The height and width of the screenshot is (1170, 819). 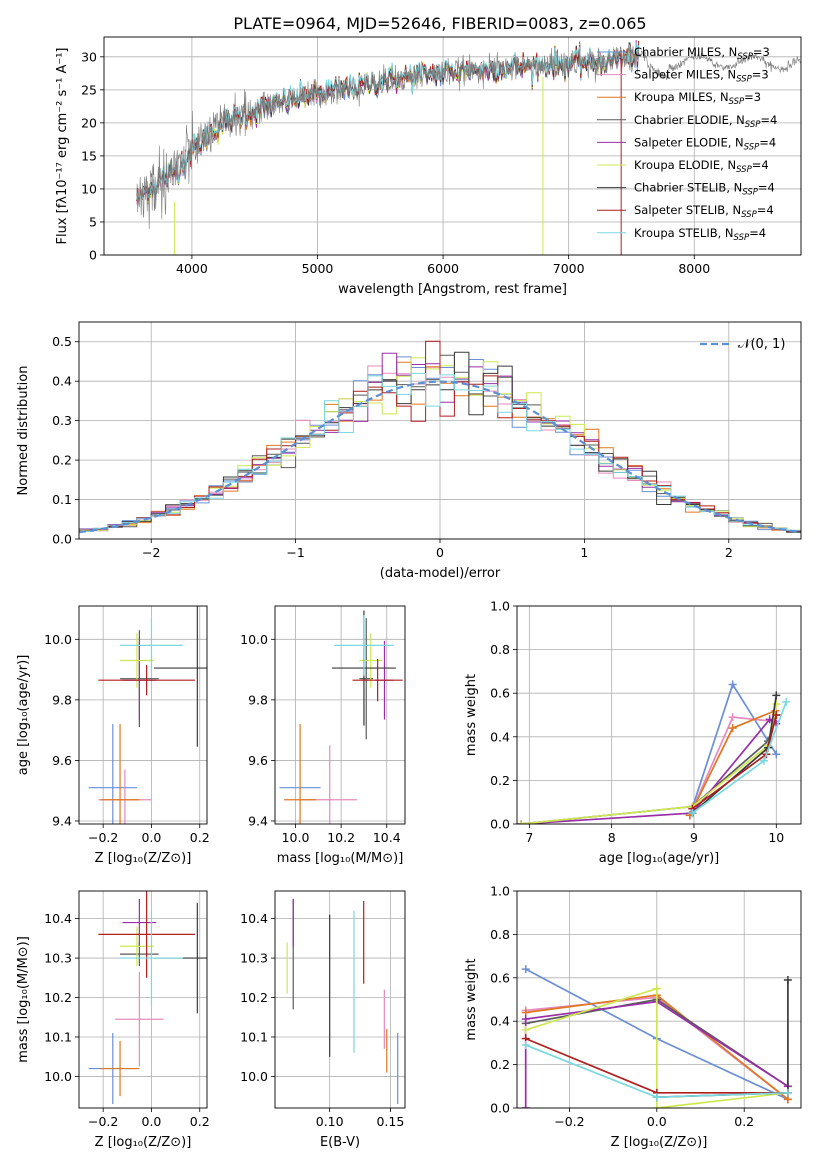 What do you see at coordinates (341, 717) in the screenshot?
I see `age_vs_mass-plot` at bounding box center [341, 717].